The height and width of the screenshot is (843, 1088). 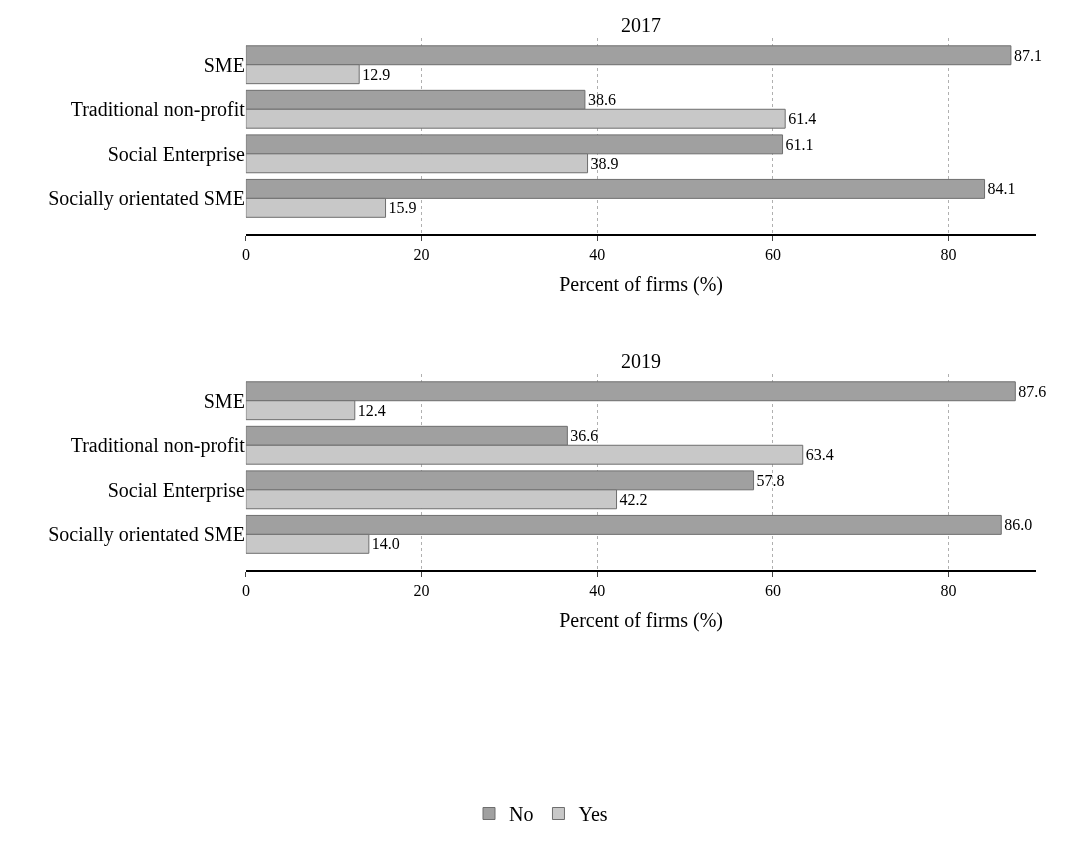 I want to click on data-label: 63.4, so click(x=819, y=455).